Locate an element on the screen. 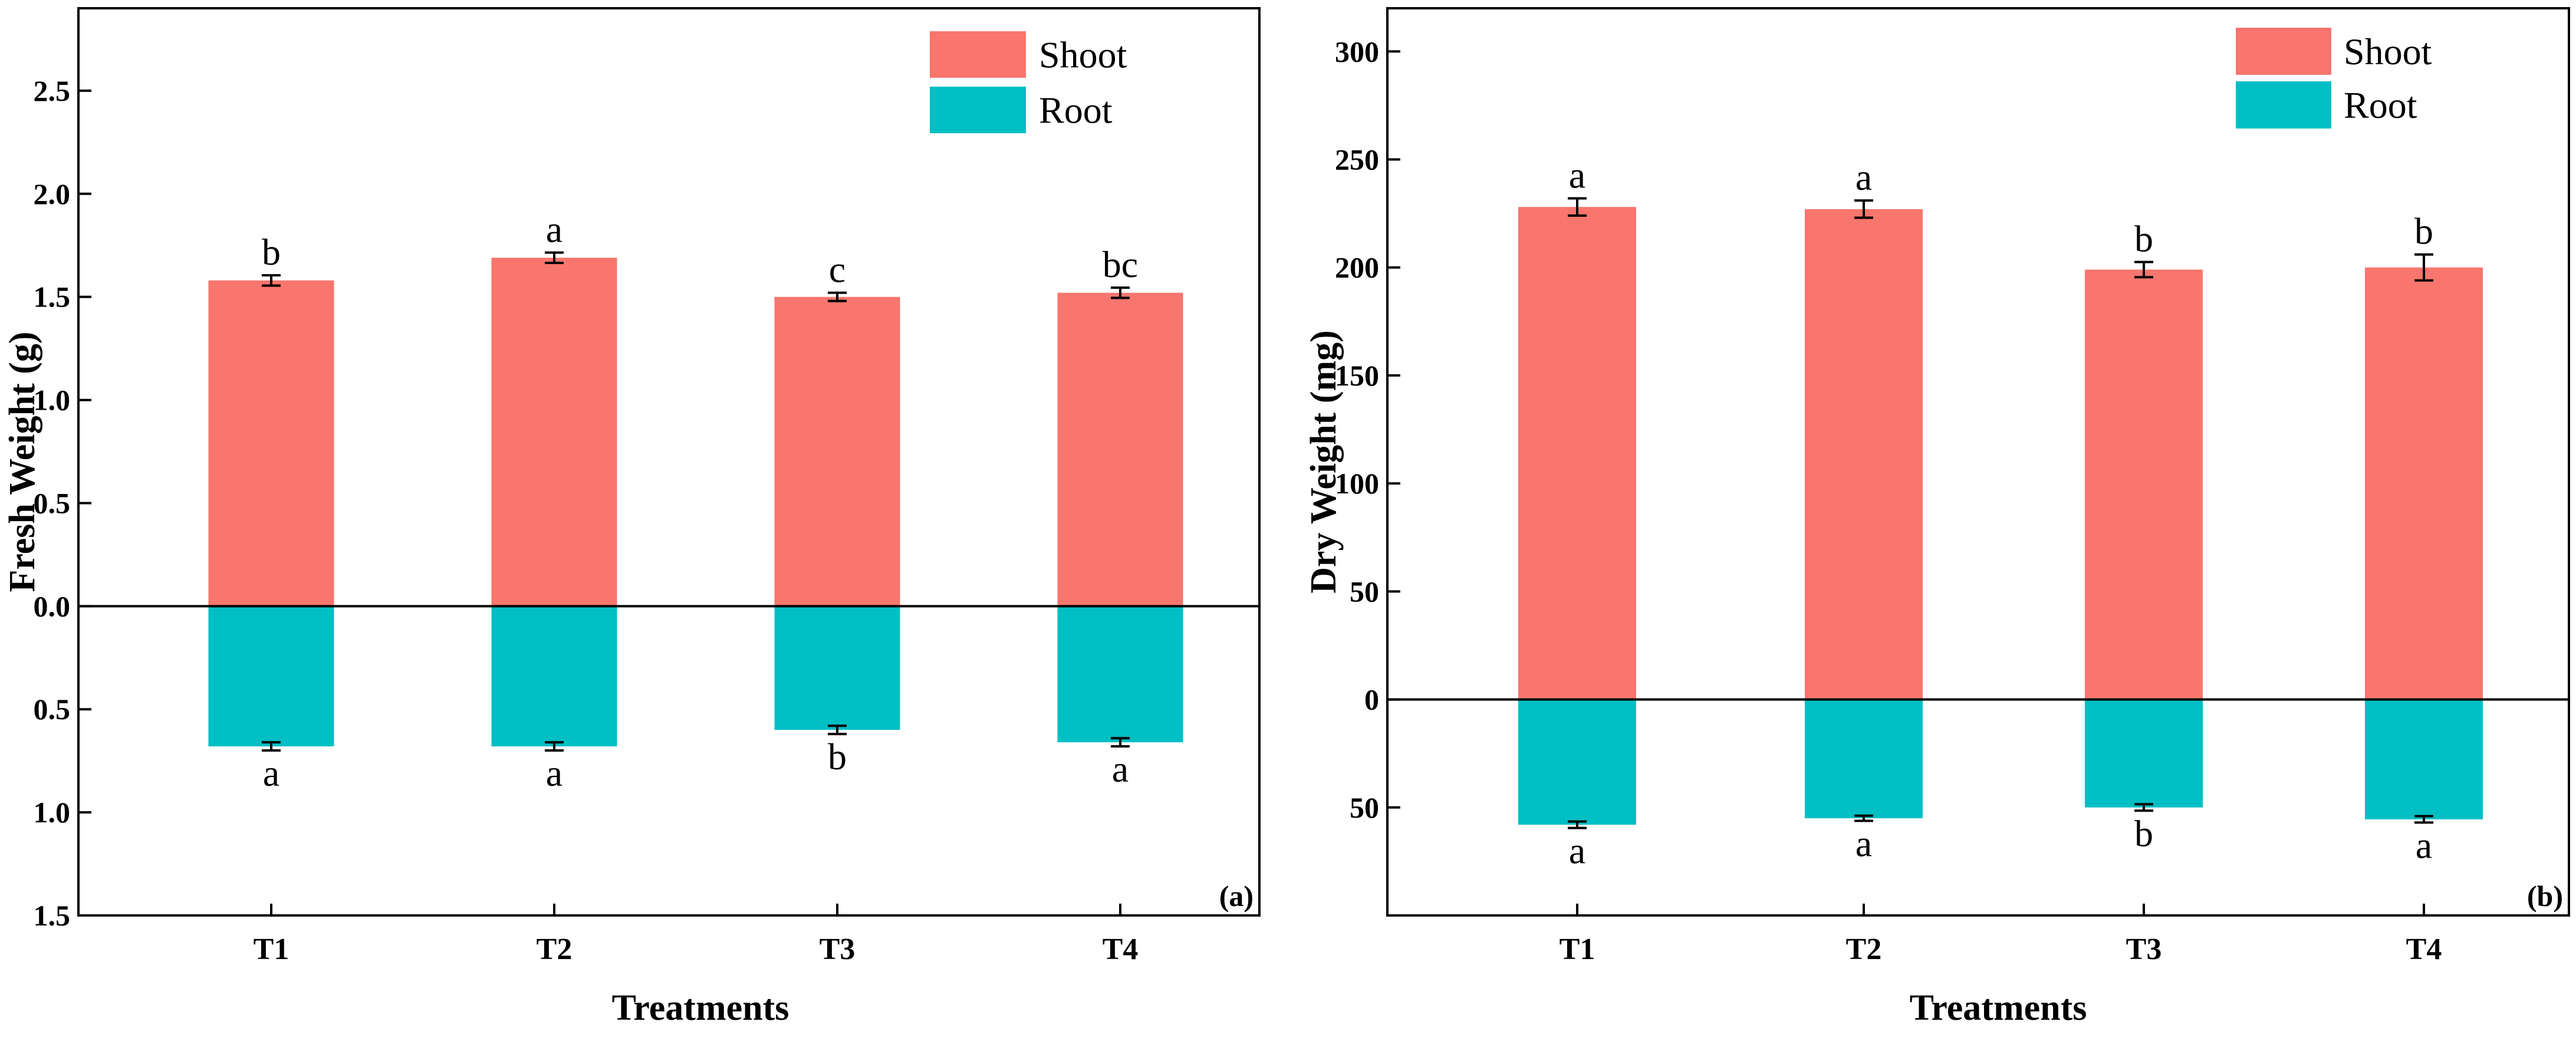 The image size is (2576, 1041). significance-label: c is located at coordinates (837, 270).